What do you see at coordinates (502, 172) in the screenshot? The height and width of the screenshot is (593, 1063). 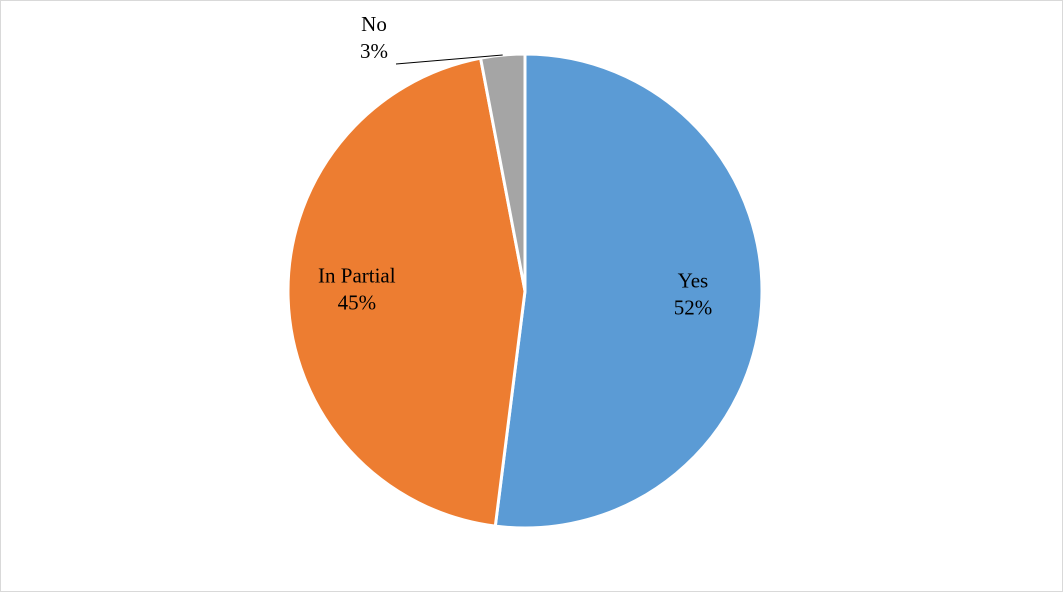 I see `pie-slice-no` at bounding box center [502, 172].